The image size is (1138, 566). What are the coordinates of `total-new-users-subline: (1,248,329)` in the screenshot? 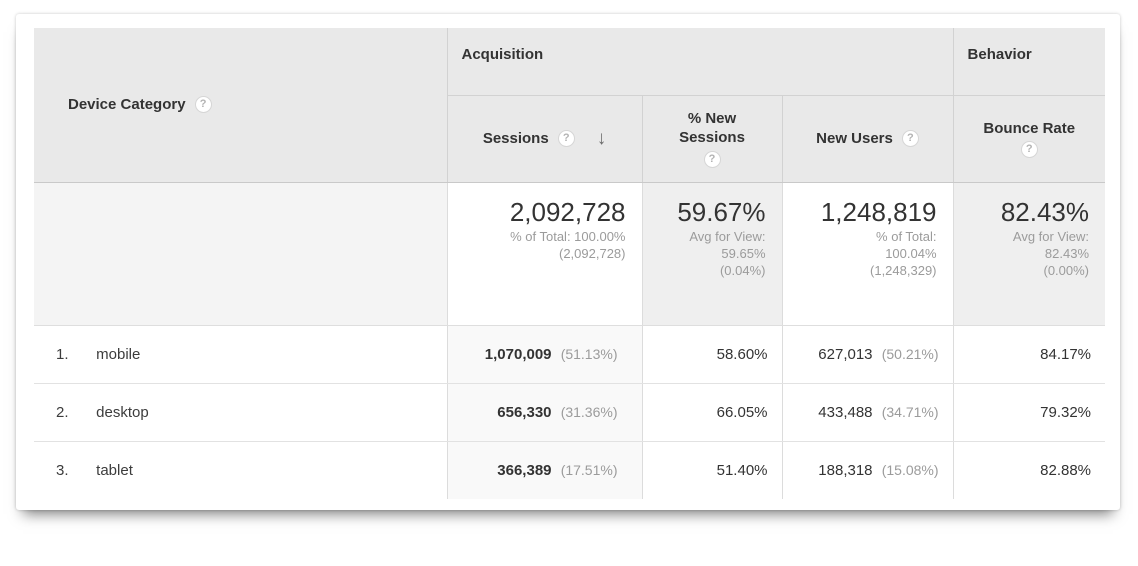 It's located at (903, 270).